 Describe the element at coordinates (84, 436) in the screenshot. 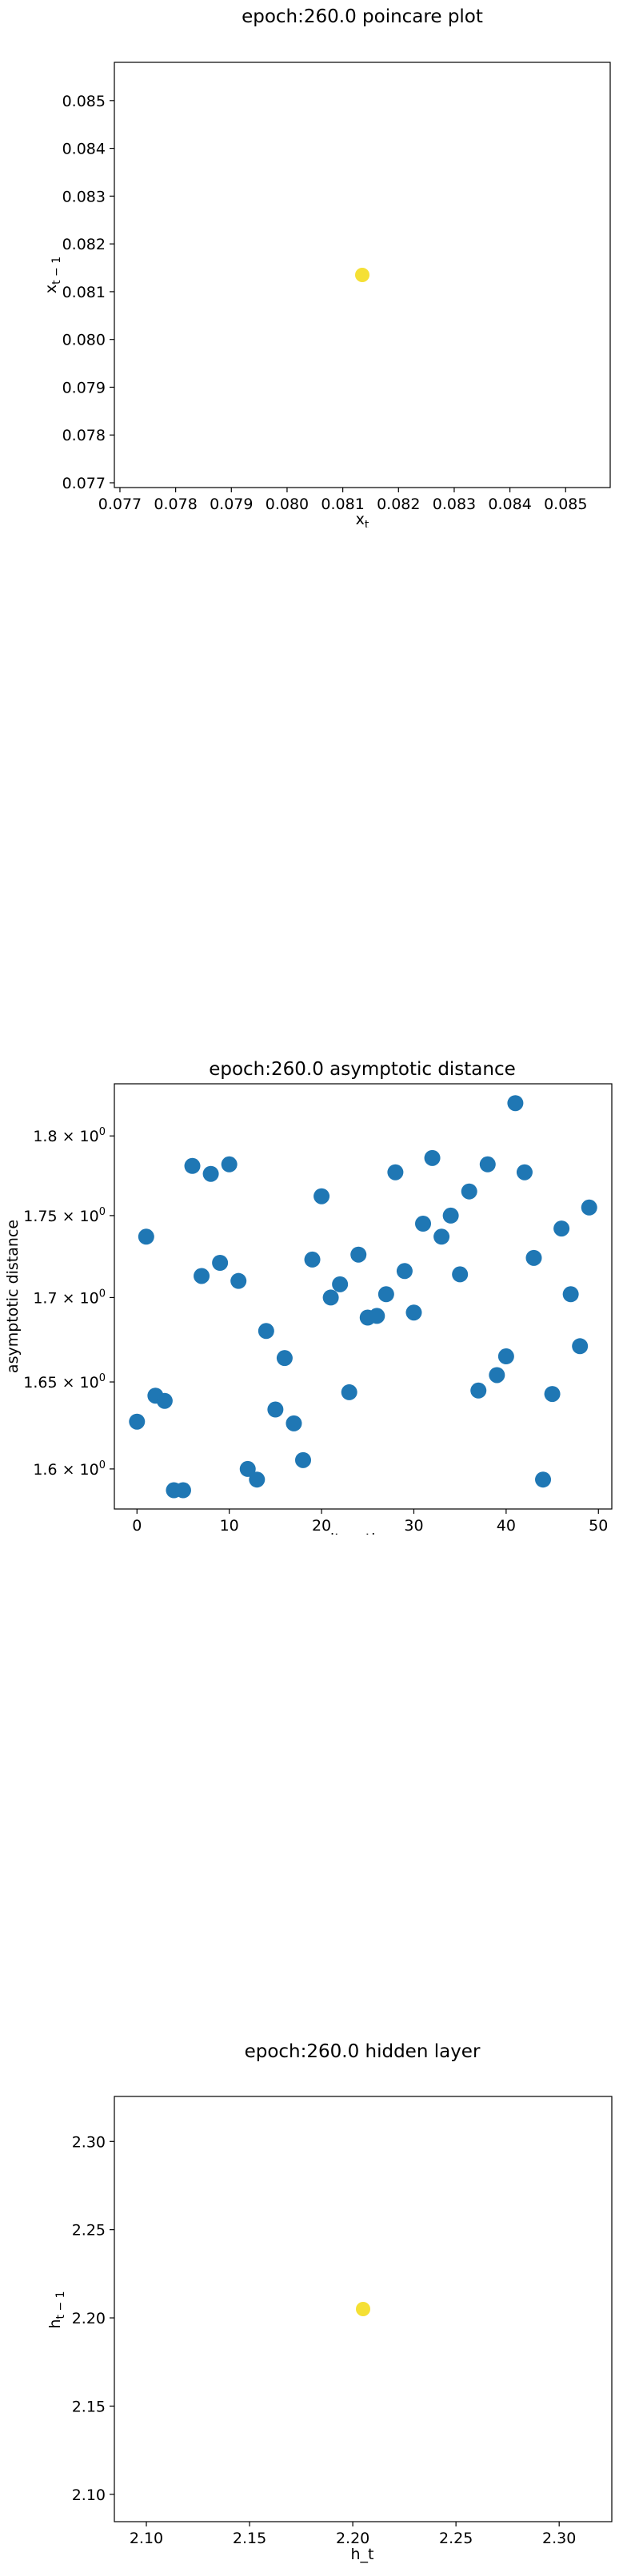

I see `y-tick-label: 0.078` at that location.